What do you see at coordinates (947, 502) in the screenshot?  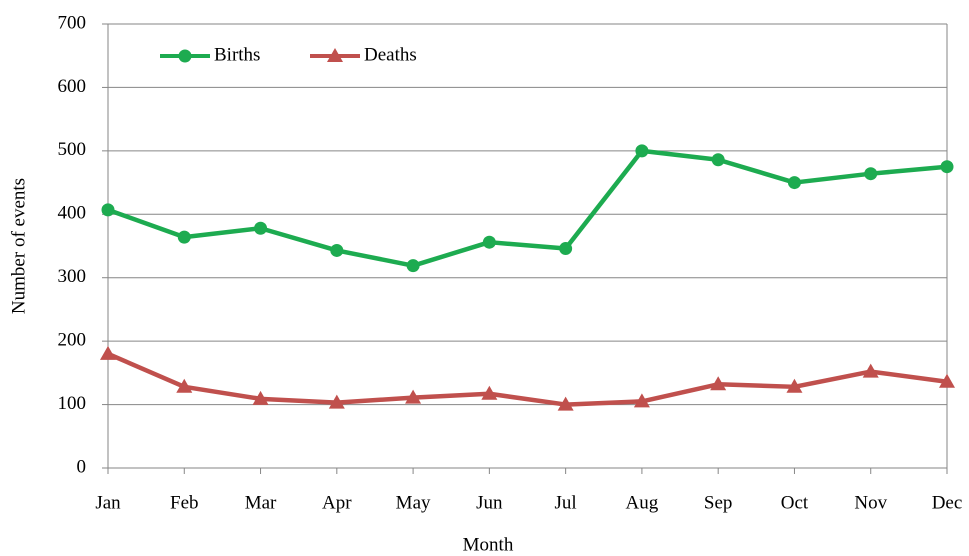 I see `x-tick-label: Dec` at bounding box center [947, 502].